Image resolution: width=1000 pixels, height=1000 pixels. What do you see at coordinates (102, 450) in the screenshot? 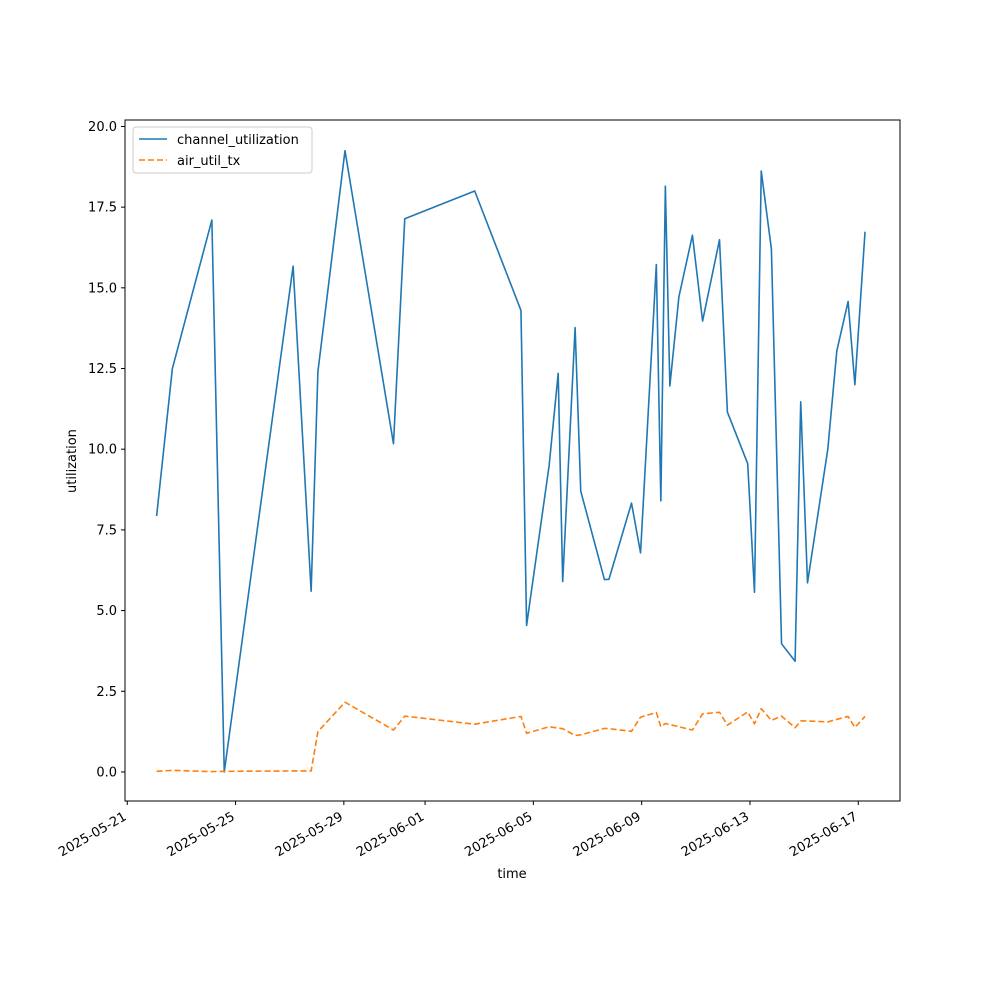
I see `y-tick-label: 10.0` at bounding box center [102, 450].